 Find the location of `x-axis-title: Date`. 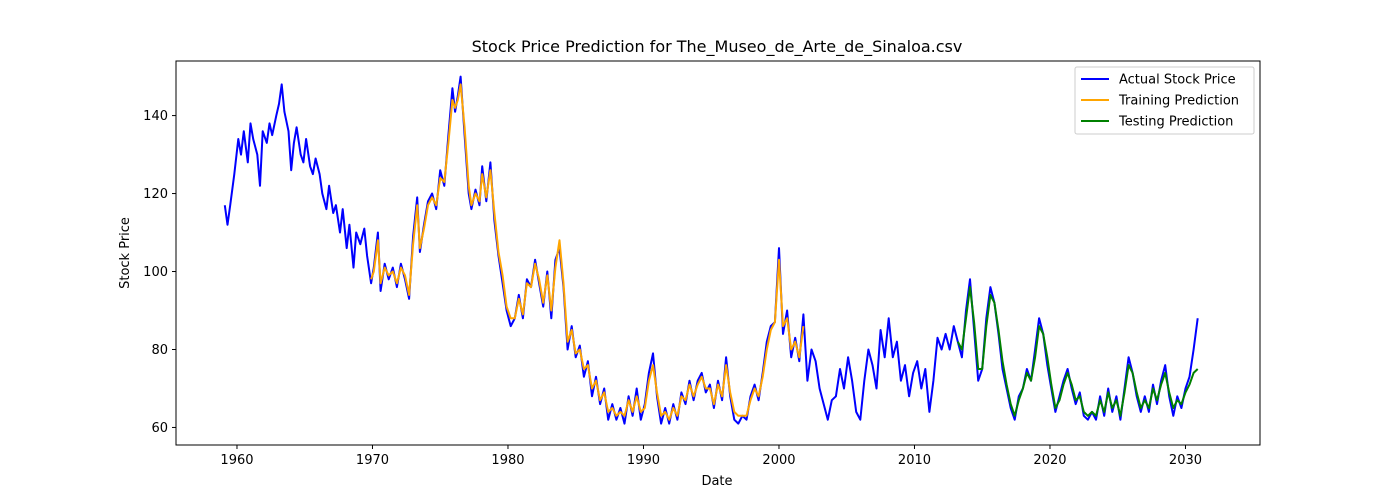

x-axis-title: Date is located at coordinates (716, 481).